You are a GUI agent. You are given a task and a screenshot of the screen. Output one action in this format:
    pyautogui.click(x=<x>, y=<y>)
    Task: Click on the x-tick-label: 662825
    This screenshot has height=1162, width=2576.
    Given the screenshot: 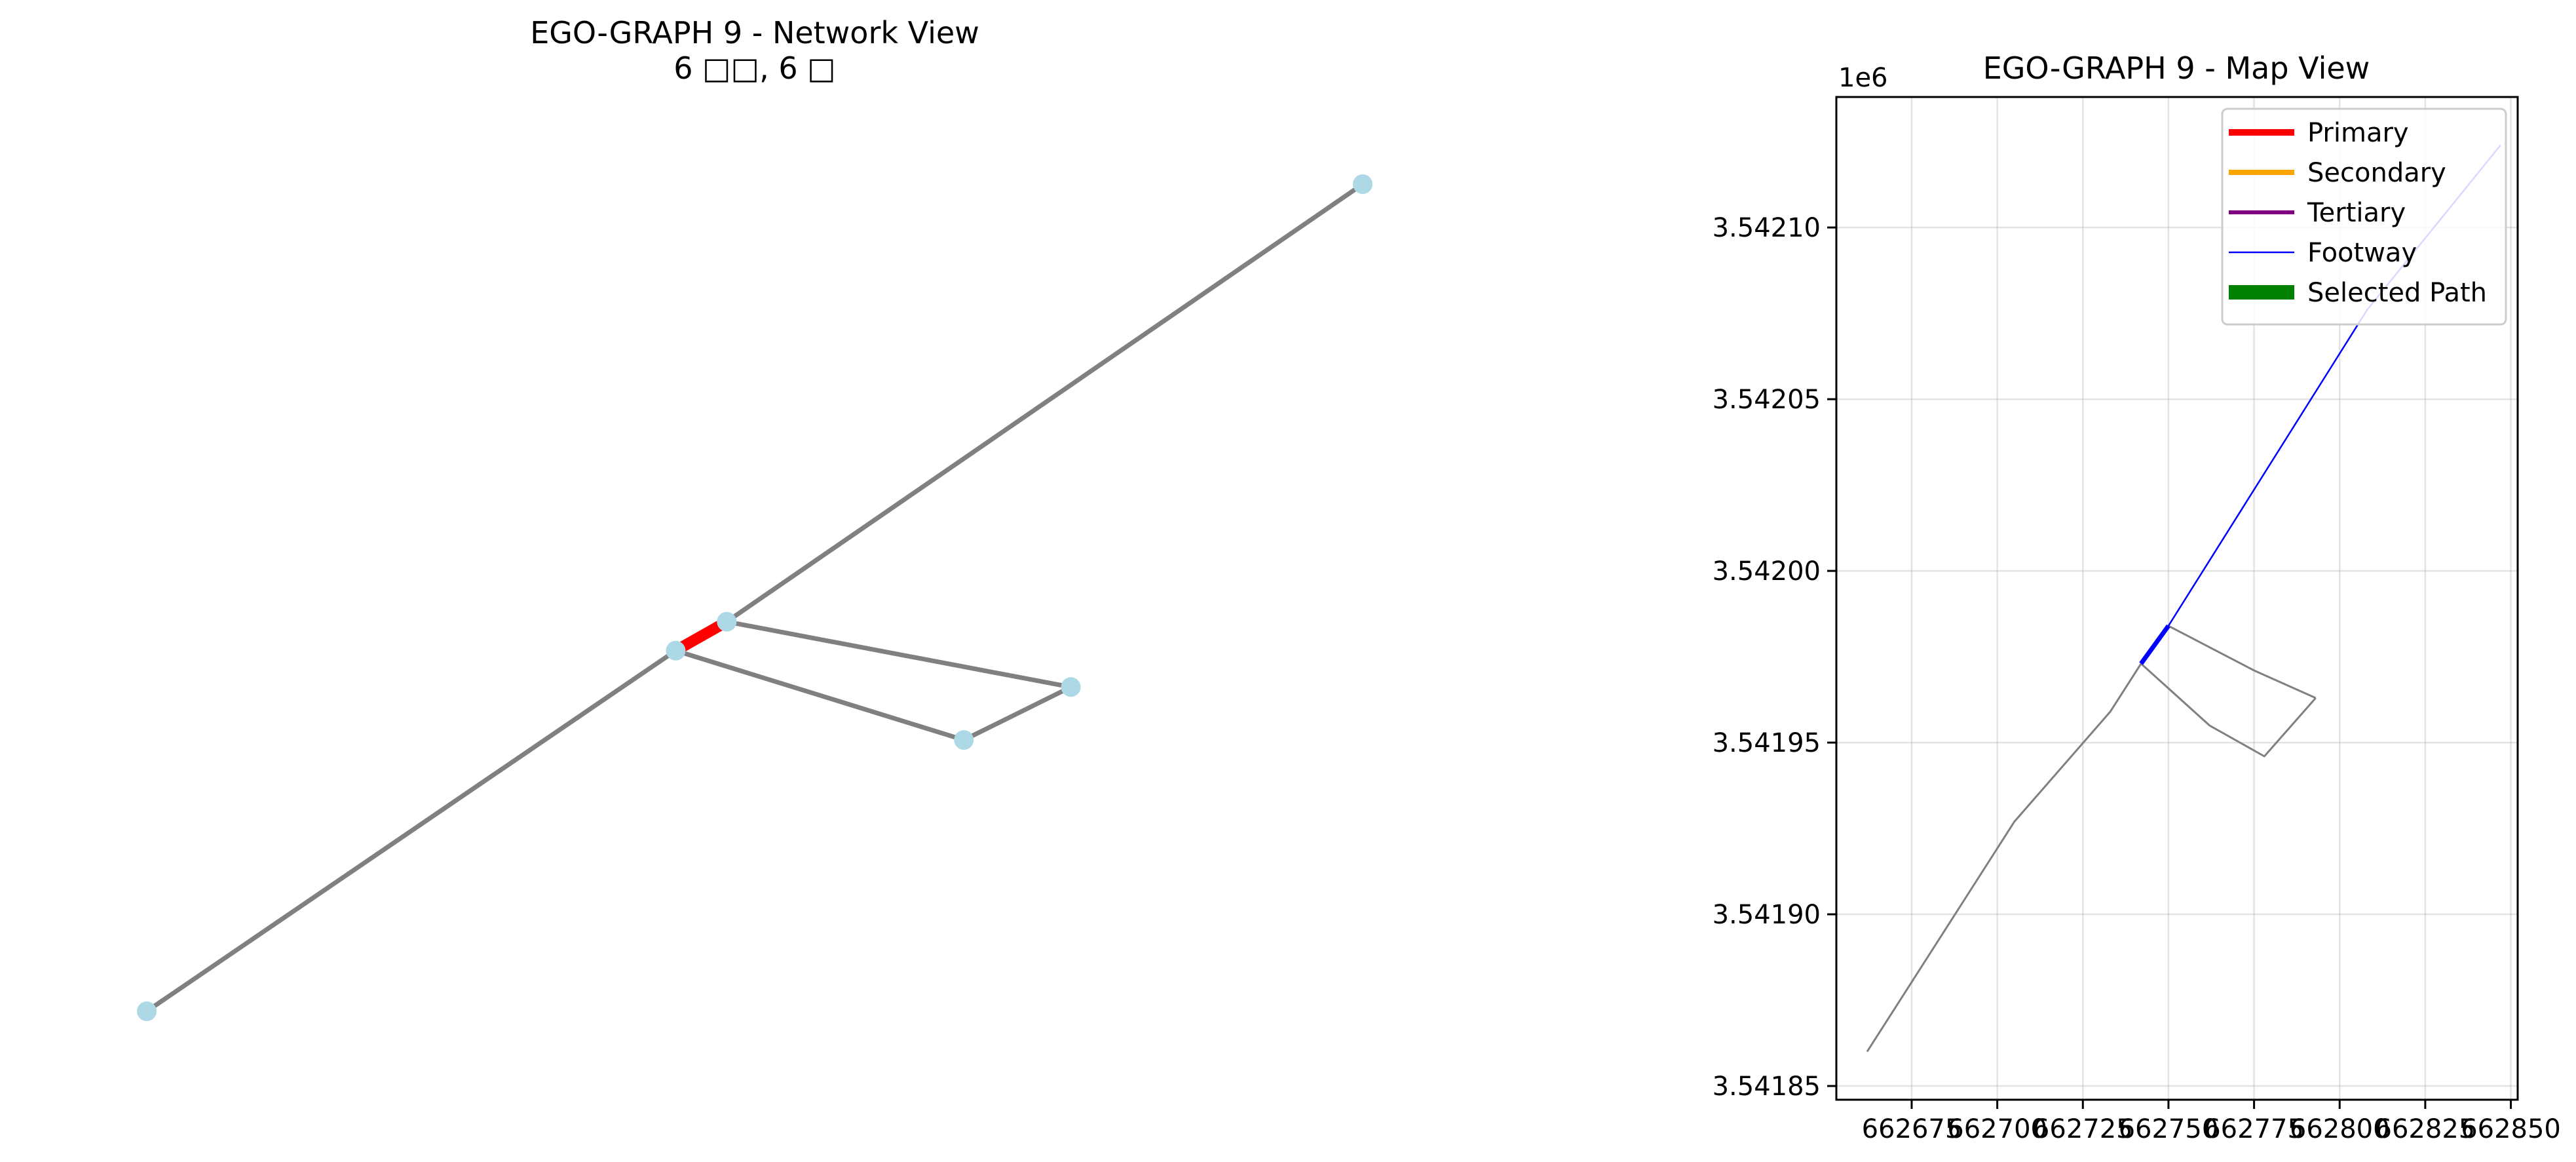 What is the action you would take?
    pyautogui.click(x=2426, y=1129)
    